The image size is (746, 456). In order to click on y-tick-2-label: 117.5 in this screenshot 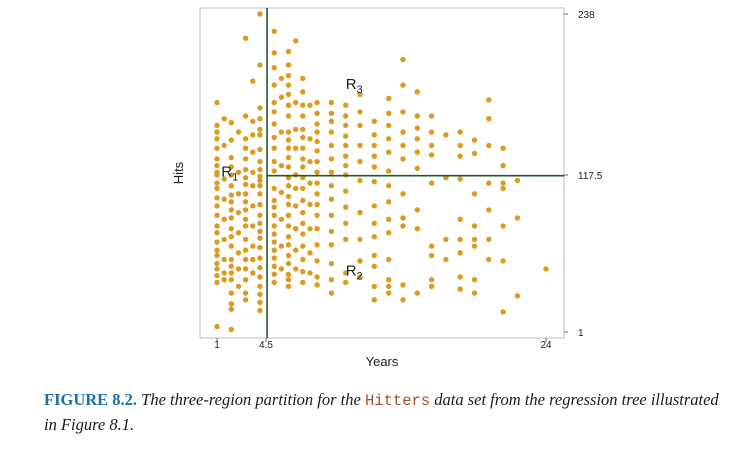, I will do `click(590, 176)`.